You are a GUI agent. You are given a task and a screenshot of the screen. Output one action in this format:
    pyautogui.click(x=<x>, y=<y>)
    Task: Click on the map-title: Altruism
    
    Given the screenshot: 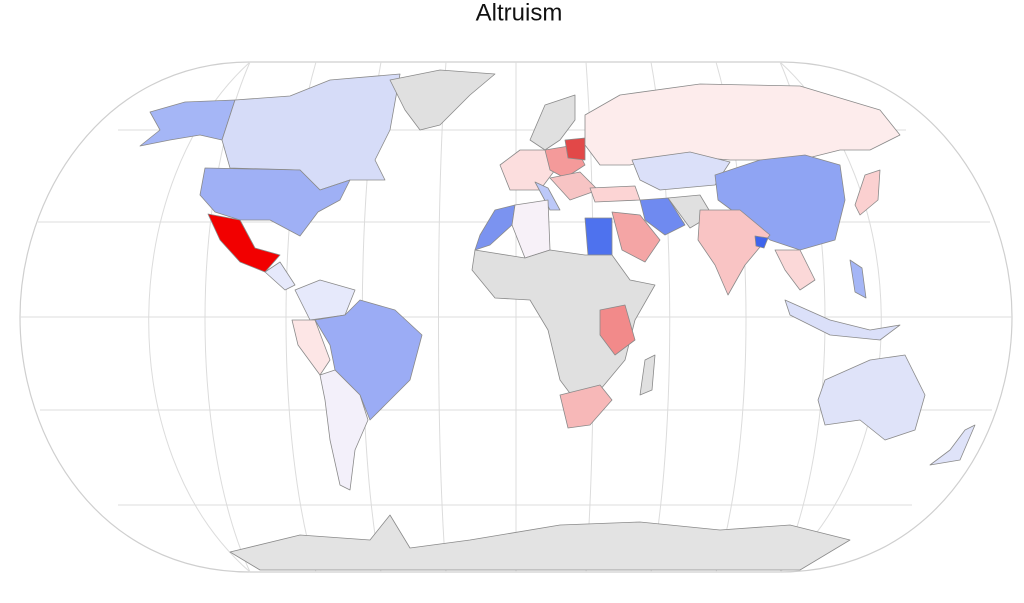 What is the action you would take?
    pyautogui.click(x=519, y=13)
    